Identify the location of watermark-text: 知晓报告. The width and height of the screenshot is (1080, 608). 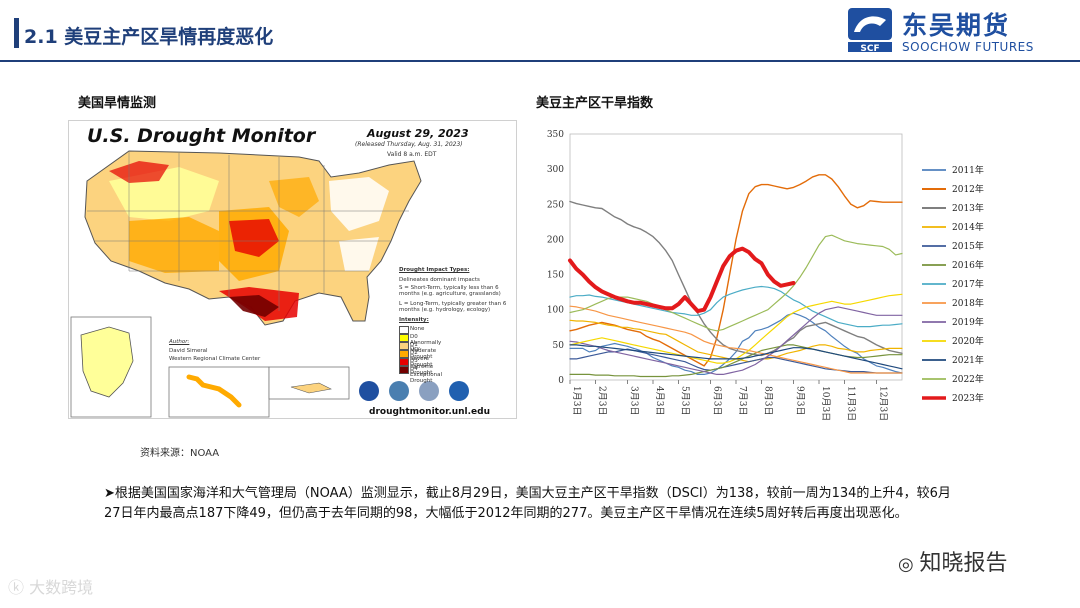
(963, 563).